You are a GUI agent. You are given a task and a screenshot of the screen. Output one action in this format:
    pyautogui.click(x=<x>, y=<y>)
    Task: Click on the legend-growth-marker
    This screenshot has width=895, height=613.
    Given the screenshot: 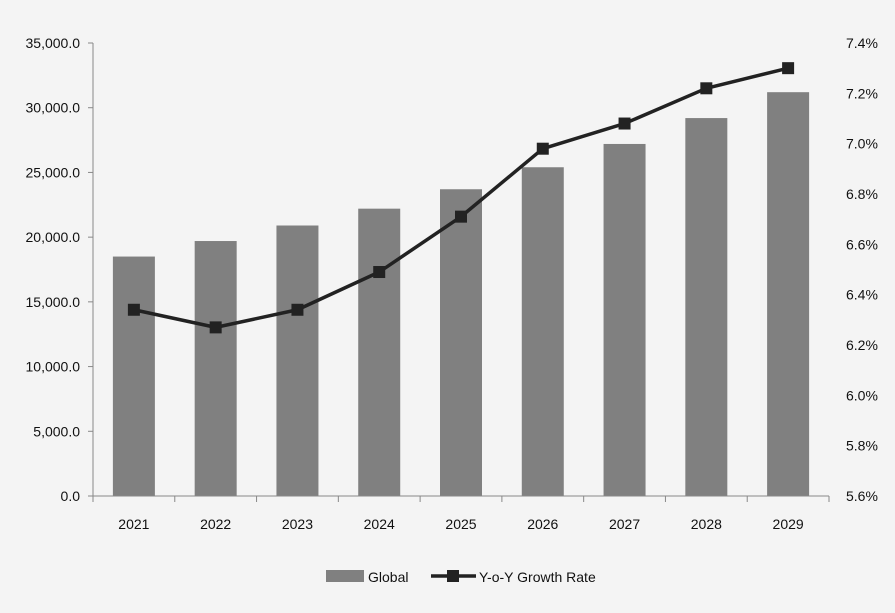 What is the action you would take?
    pyautogui.click(x=453, y=576)
    